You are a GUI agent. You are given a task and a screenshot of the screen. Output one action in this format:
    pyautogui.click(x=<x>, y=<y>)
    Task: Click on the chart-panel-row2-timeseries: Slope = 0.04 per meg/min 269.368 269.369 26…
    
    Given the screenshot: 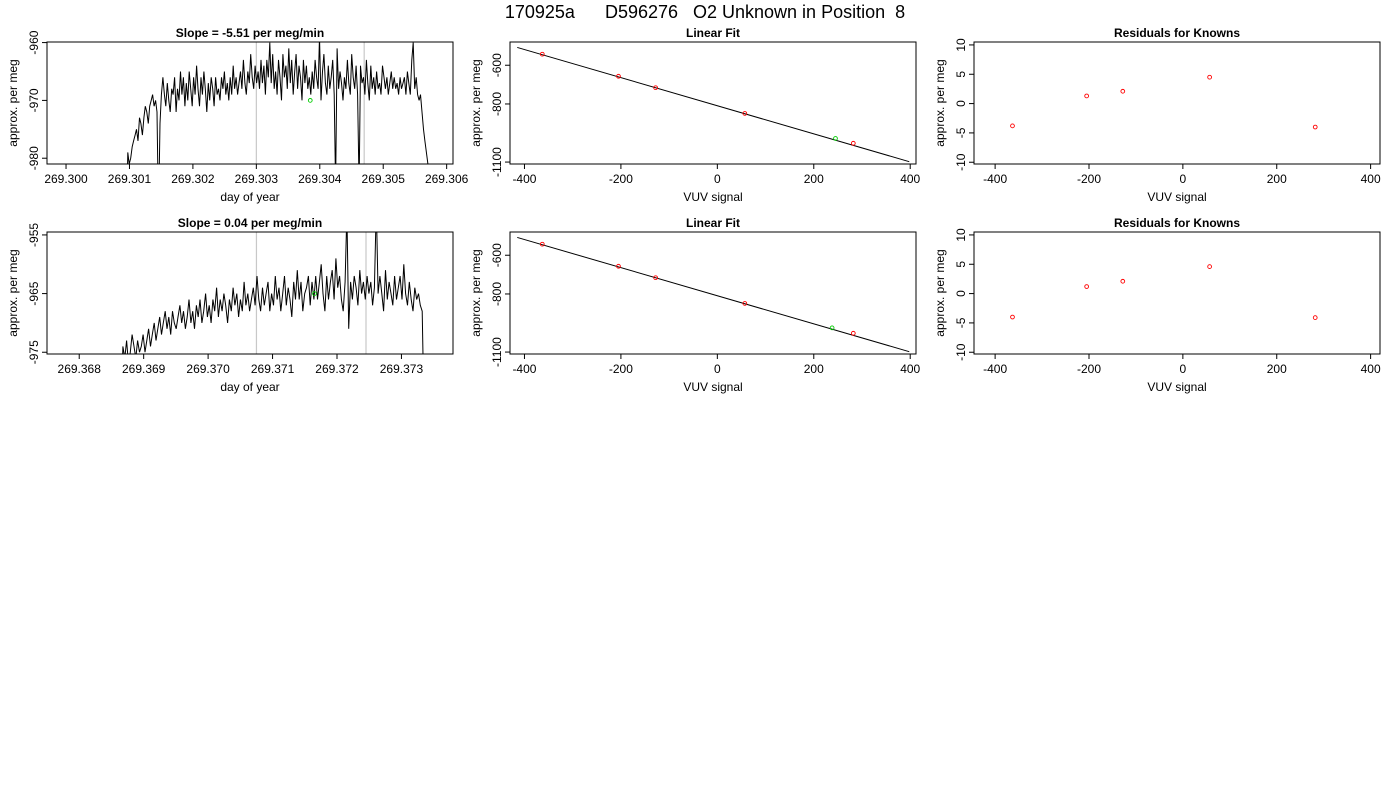 What is the action you would take?
    pyautogui.click(x=230, y=305)
    